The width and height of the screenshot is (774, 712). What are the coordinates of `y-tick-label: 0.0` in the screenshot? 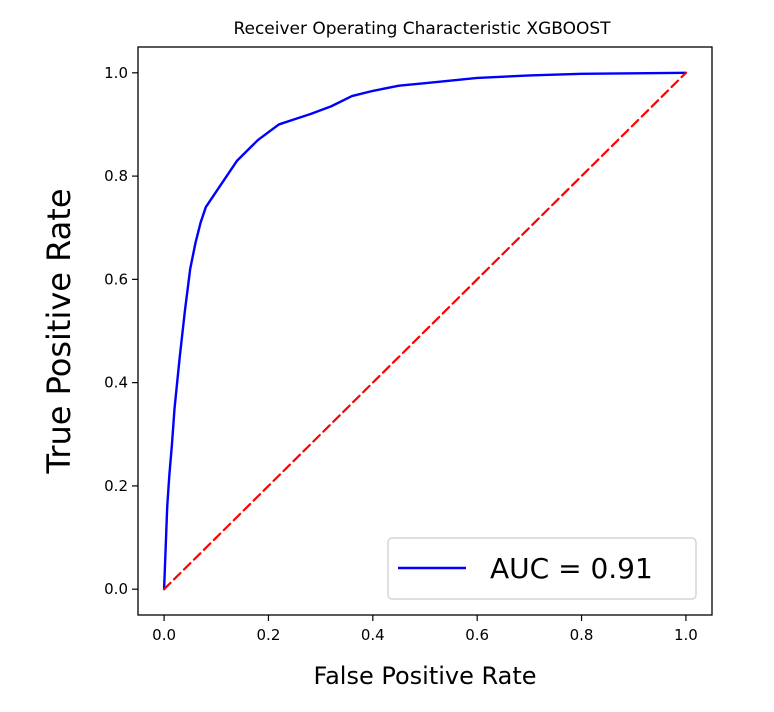 It's located at (116, 589).